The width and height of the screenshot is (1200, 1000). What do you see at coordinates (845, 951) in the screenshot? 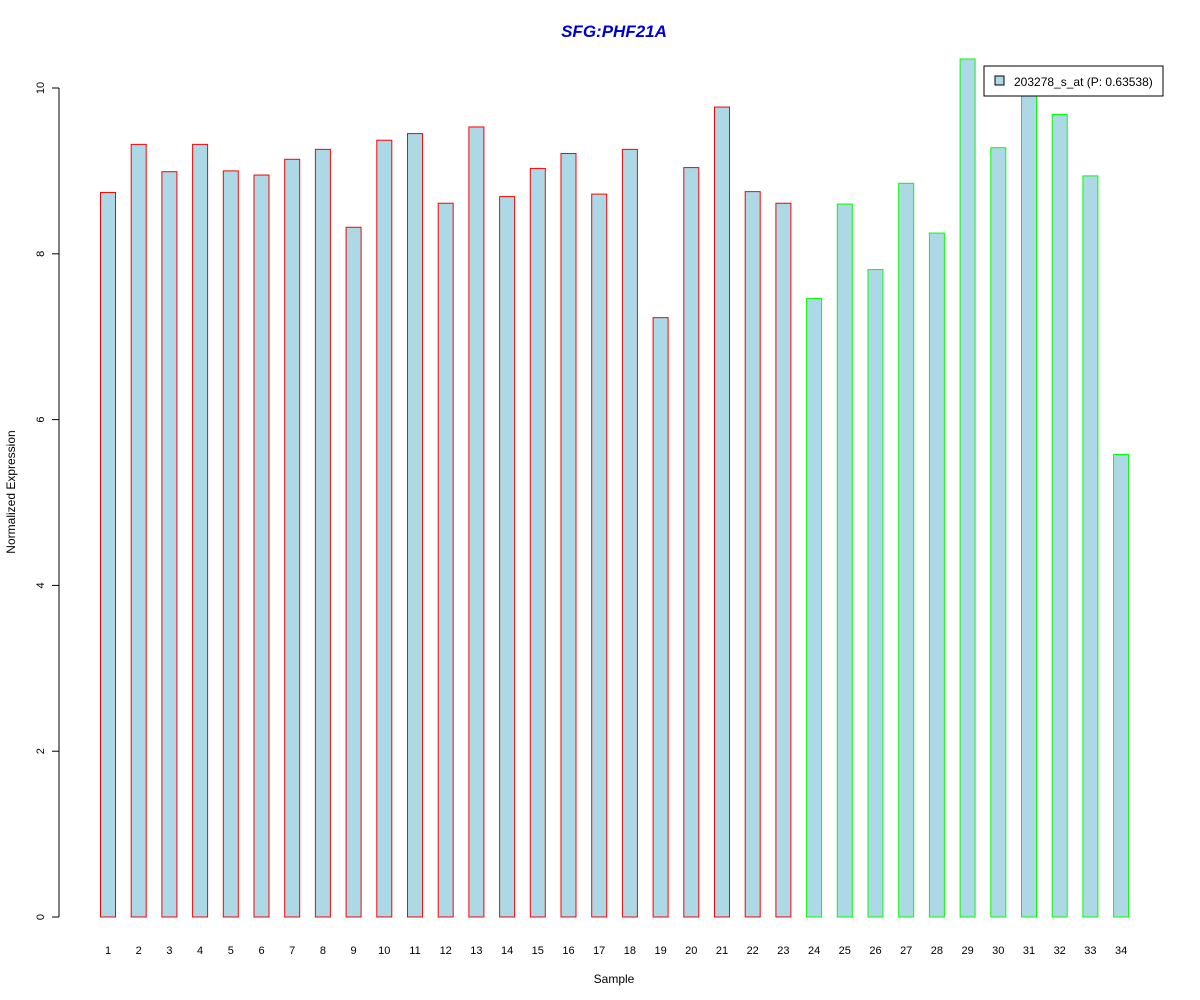
I see `x-tick-label: 25` at bounding box center [845, 951].